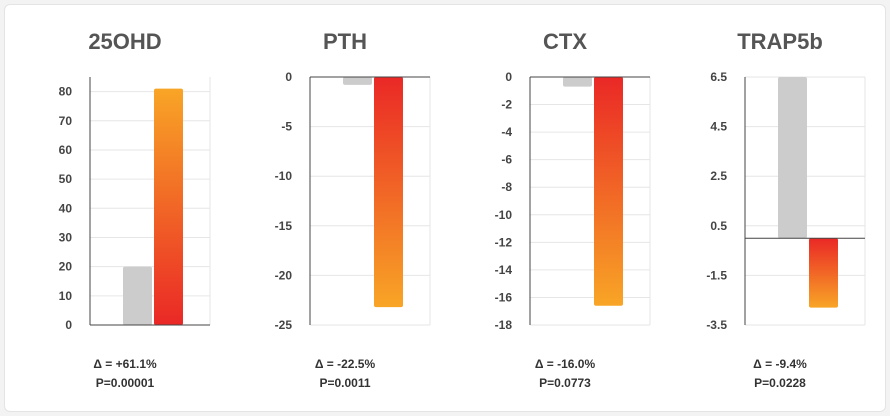  I want to click on panel-title: TRAP5b, so click(780, 41).